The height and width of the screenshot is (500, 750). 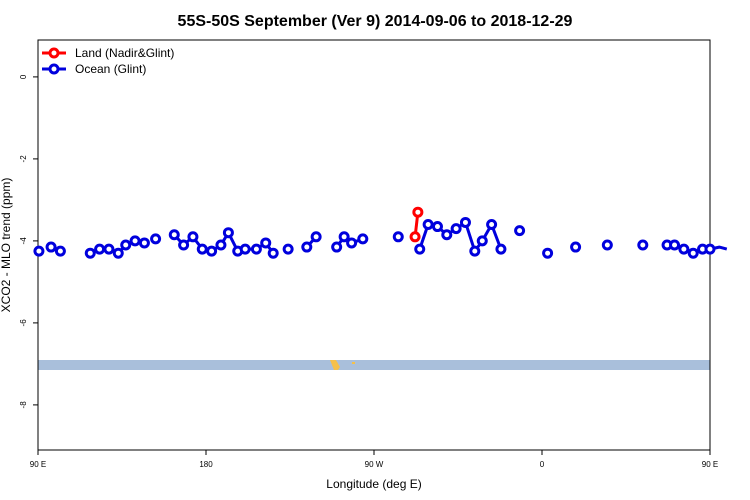 I want to click on legend-label: Ocean (Glint), so click(x=110, y=69).